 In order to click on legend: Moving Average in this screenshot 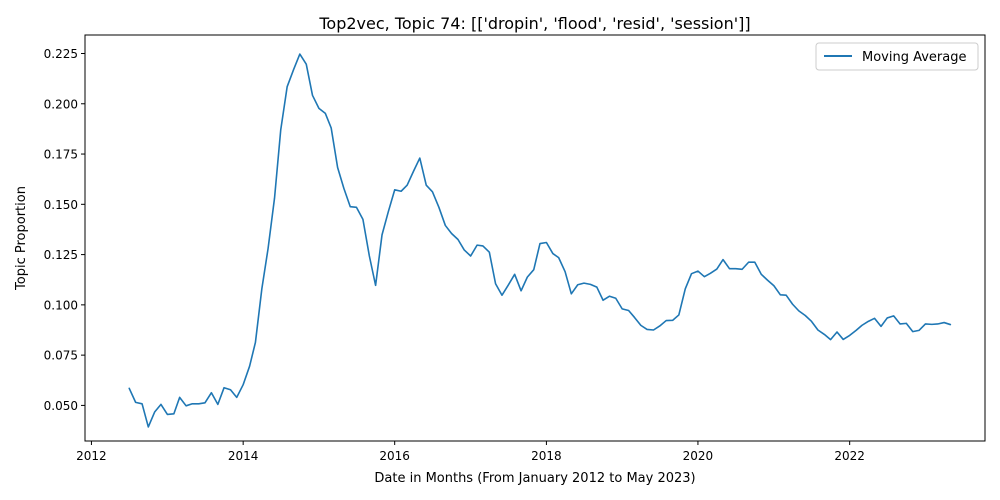, I will do `click(897, 56)`.